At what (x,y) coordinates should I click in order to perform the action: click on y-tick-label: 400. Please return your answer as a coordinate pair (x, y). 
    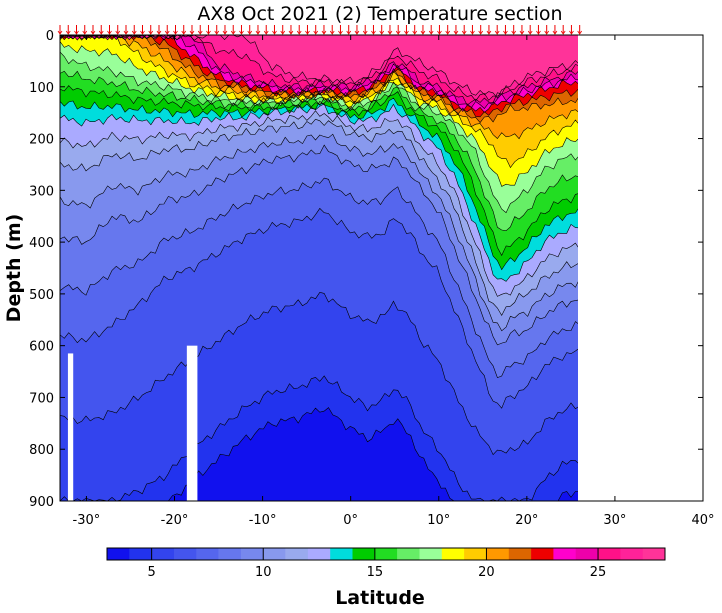
    Looking at the image, I should click on (41, 243).